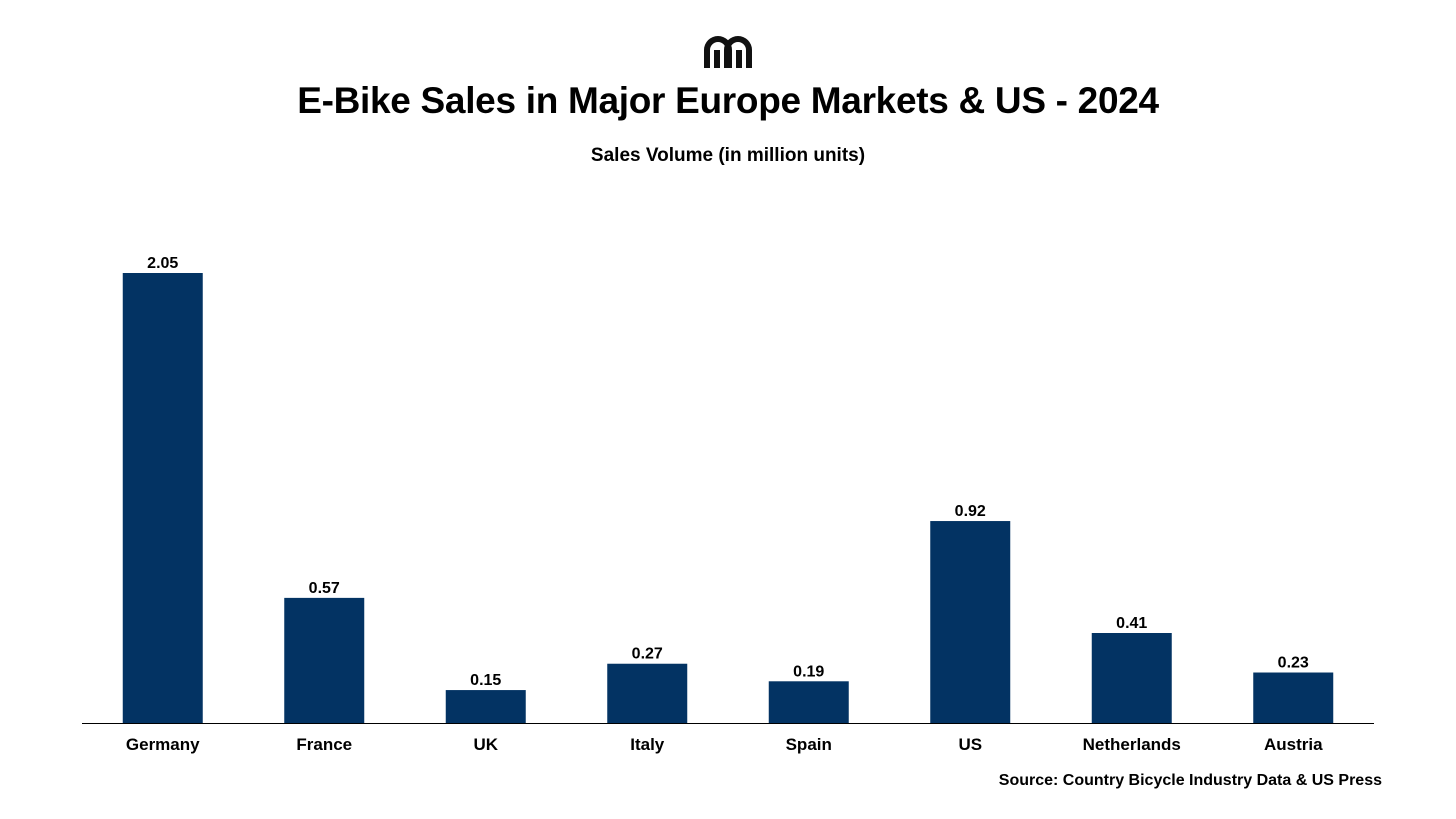 The image size is (1456, 819). Describe the element at coordinates (162, 498) in the screenshot. I see `bar-germany` at that location.